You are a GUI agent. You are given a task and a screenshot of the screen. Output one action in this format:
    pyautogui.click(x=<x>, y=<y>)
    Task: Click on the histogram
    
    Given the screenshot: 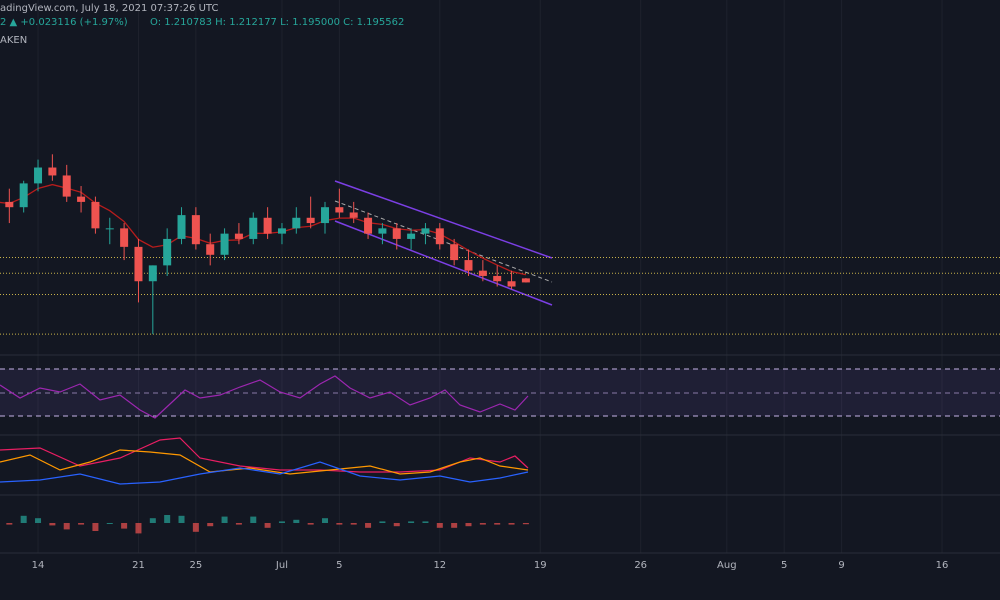 What is the action you would take?
    pyautogui.click(x=267, y=524)
    